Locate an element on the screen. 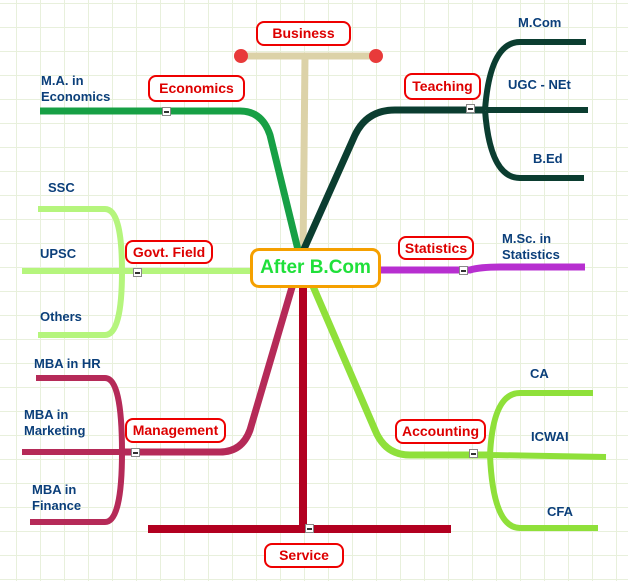 The width and height of the screenshot is (628, 581). collapse-service-button is located at coordinates (309, 528).